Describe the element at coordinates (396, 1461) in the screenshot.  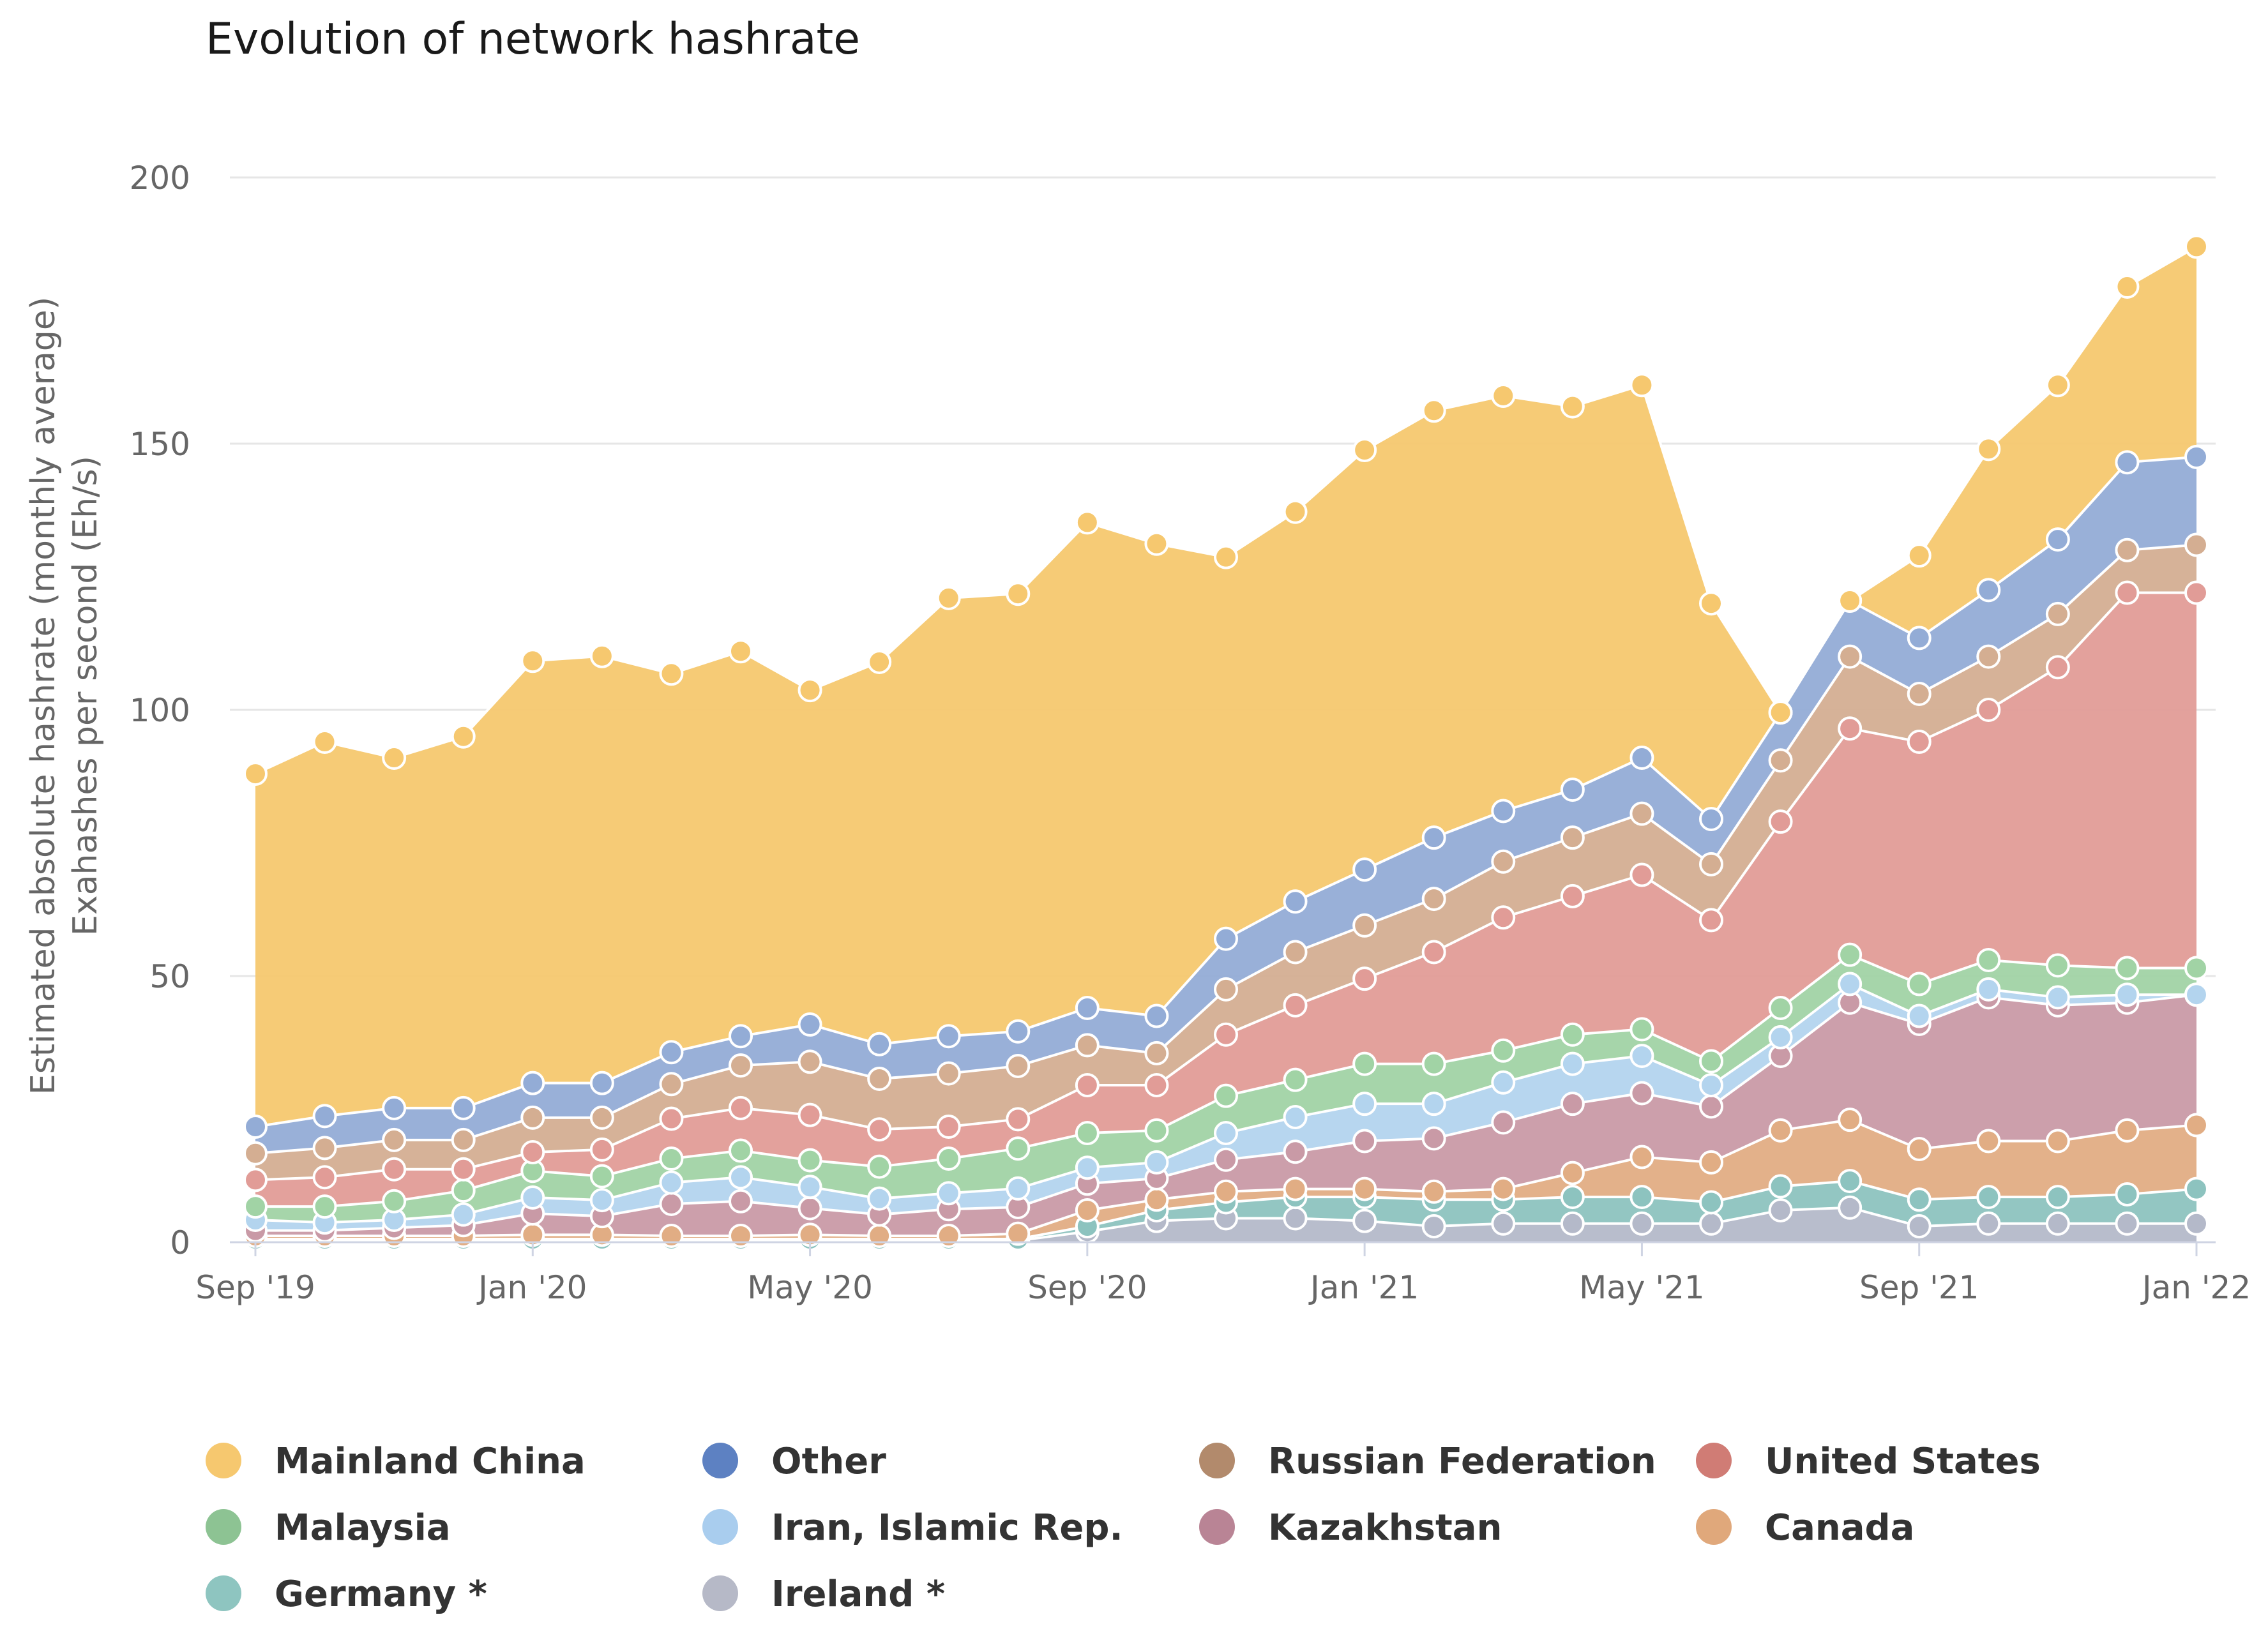
I see `legend-item-mainland-china: Mainland China` at that location.